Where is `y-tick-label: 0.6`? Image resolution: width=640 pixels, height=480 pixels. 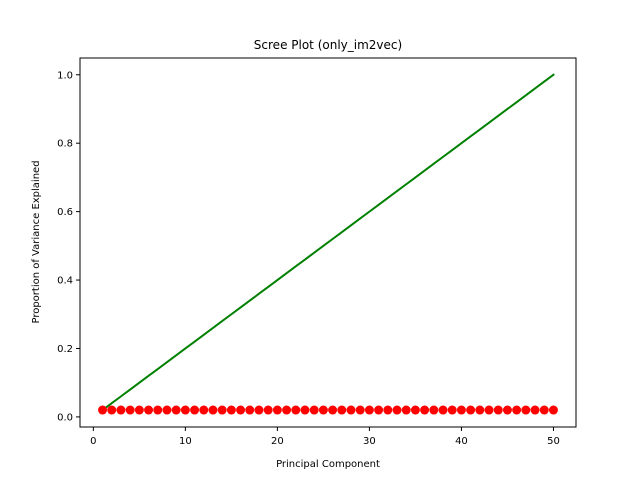 y-tick-label: 0.6 is located at coordinates (65, 212).